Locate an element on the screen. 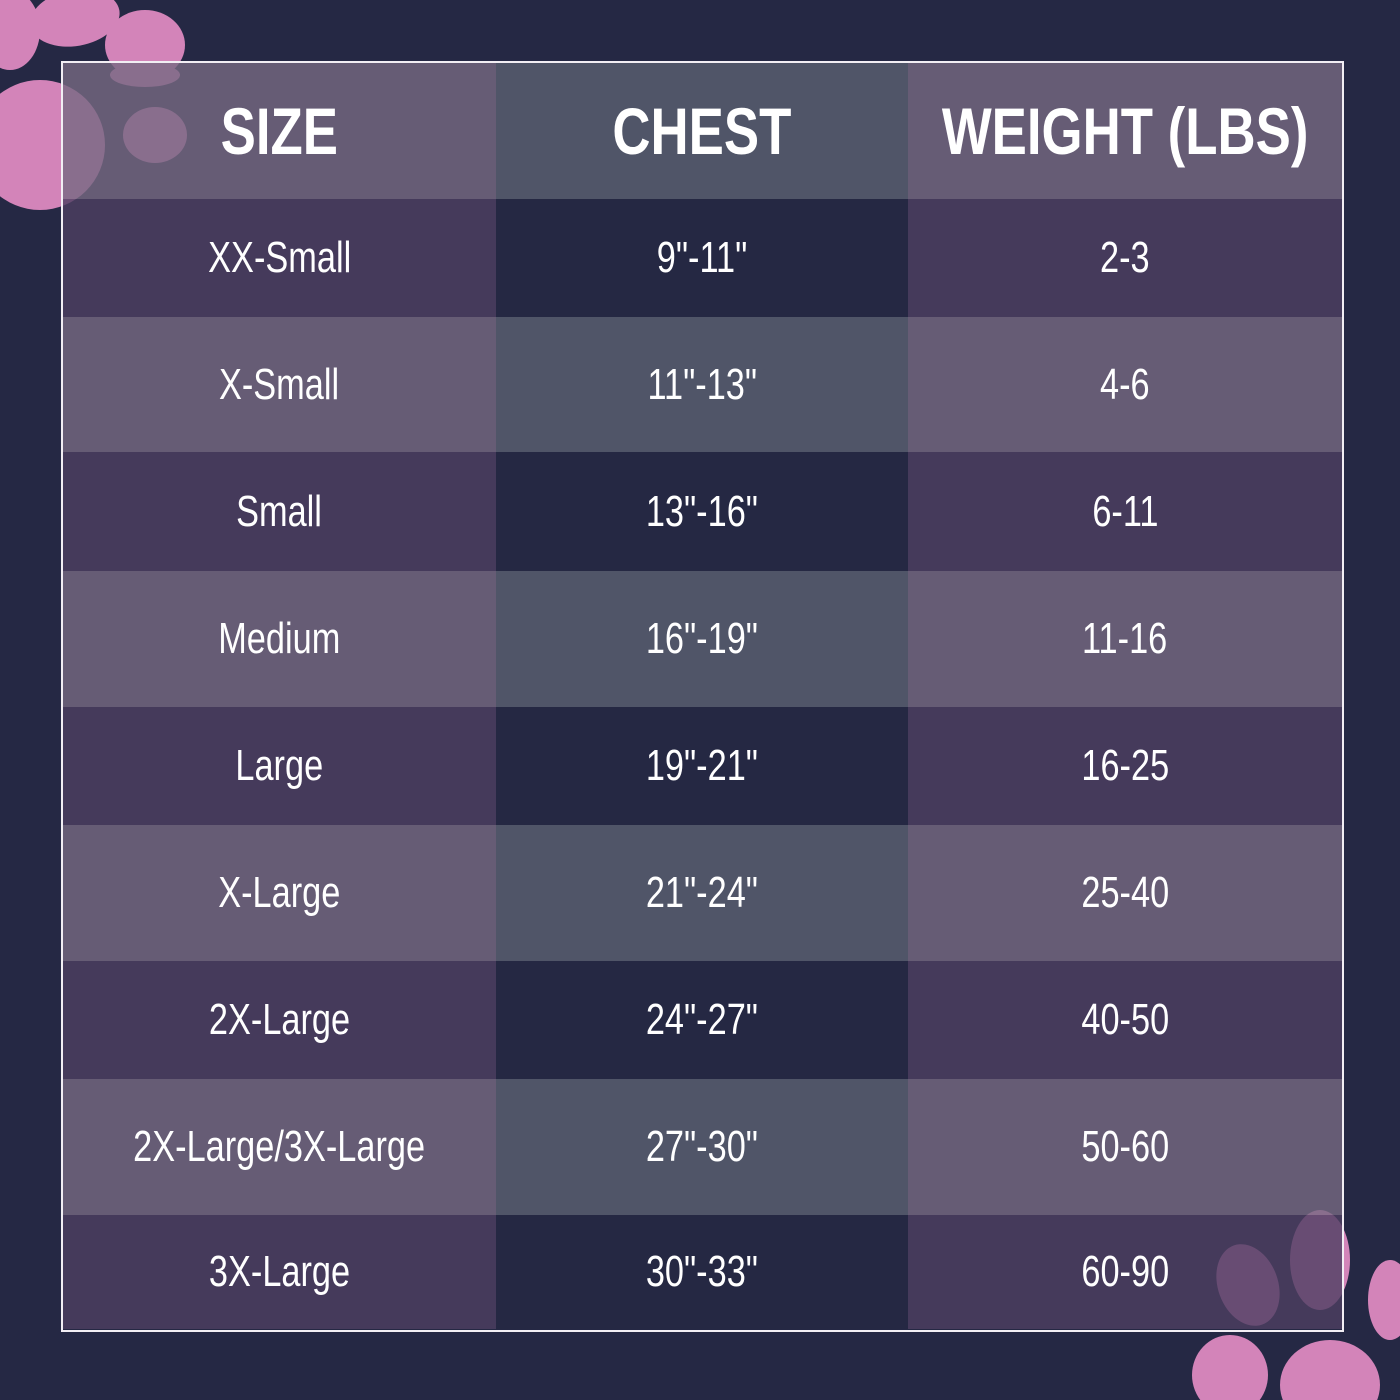 This screenshot has height=1400, width=1400. cell-chest: 30"-33" is located at coordinates (702, 1272).